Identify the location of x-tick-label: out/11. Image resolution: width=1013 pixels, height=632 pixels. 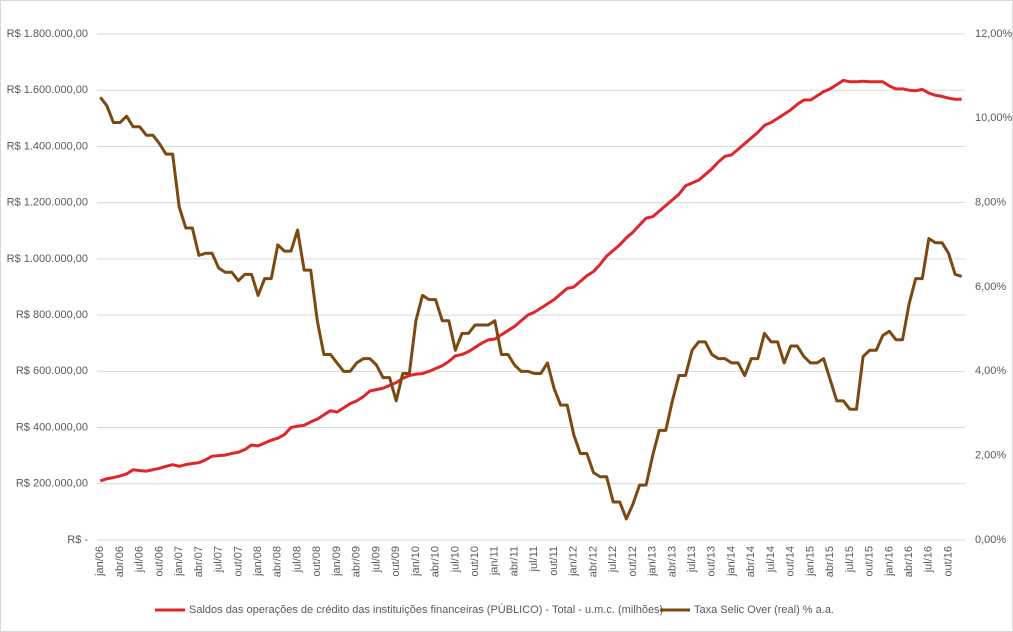
(554, 561).